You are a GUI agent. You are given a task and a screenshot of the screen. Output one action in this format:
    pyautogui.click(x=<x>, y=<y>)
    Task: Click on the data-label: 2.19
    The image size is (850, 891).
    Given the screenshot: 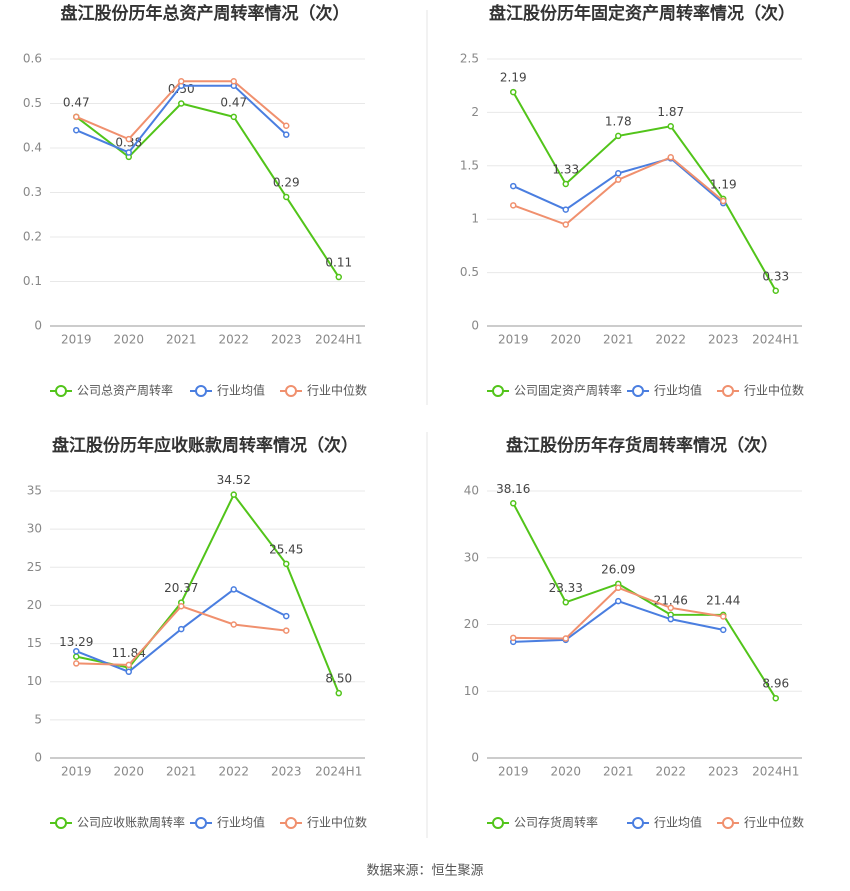 What is the action you would take?
    pyautogui.click(x=513, y=78)
    